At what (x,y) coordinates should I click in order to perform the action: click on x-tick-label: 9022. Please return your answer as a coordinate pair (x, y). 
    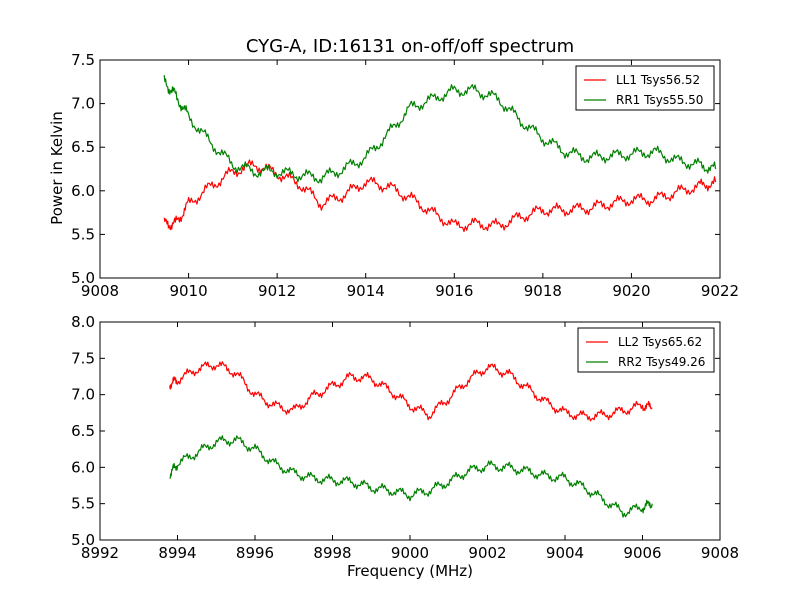
    Looking at the image, I should click on (720, 291).